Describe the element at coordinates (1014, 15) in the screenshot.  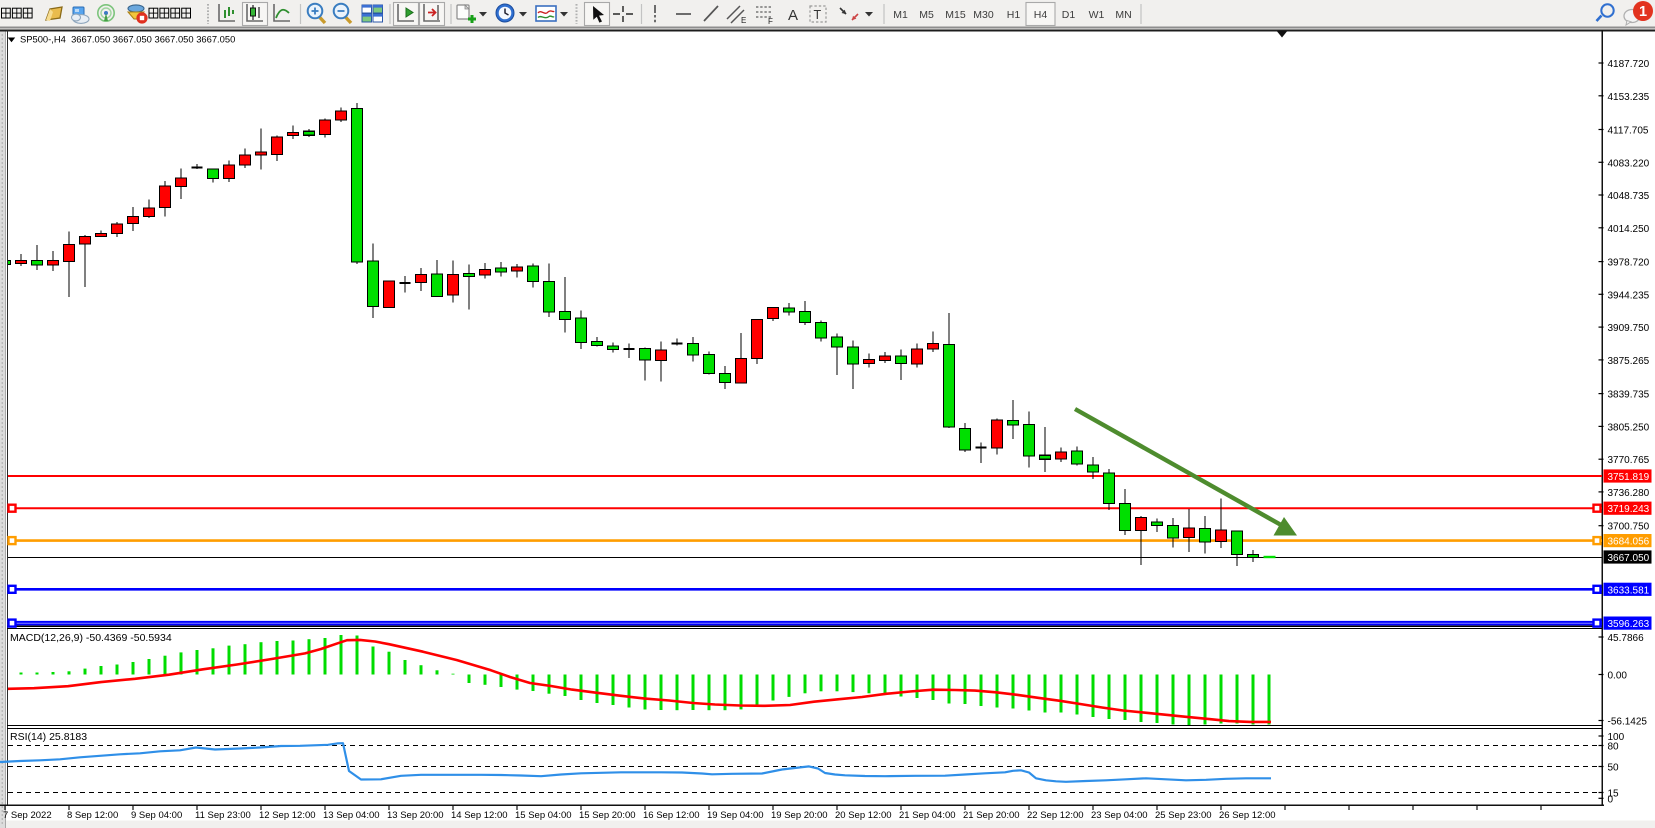
I see `svg-text: H1` at that location.